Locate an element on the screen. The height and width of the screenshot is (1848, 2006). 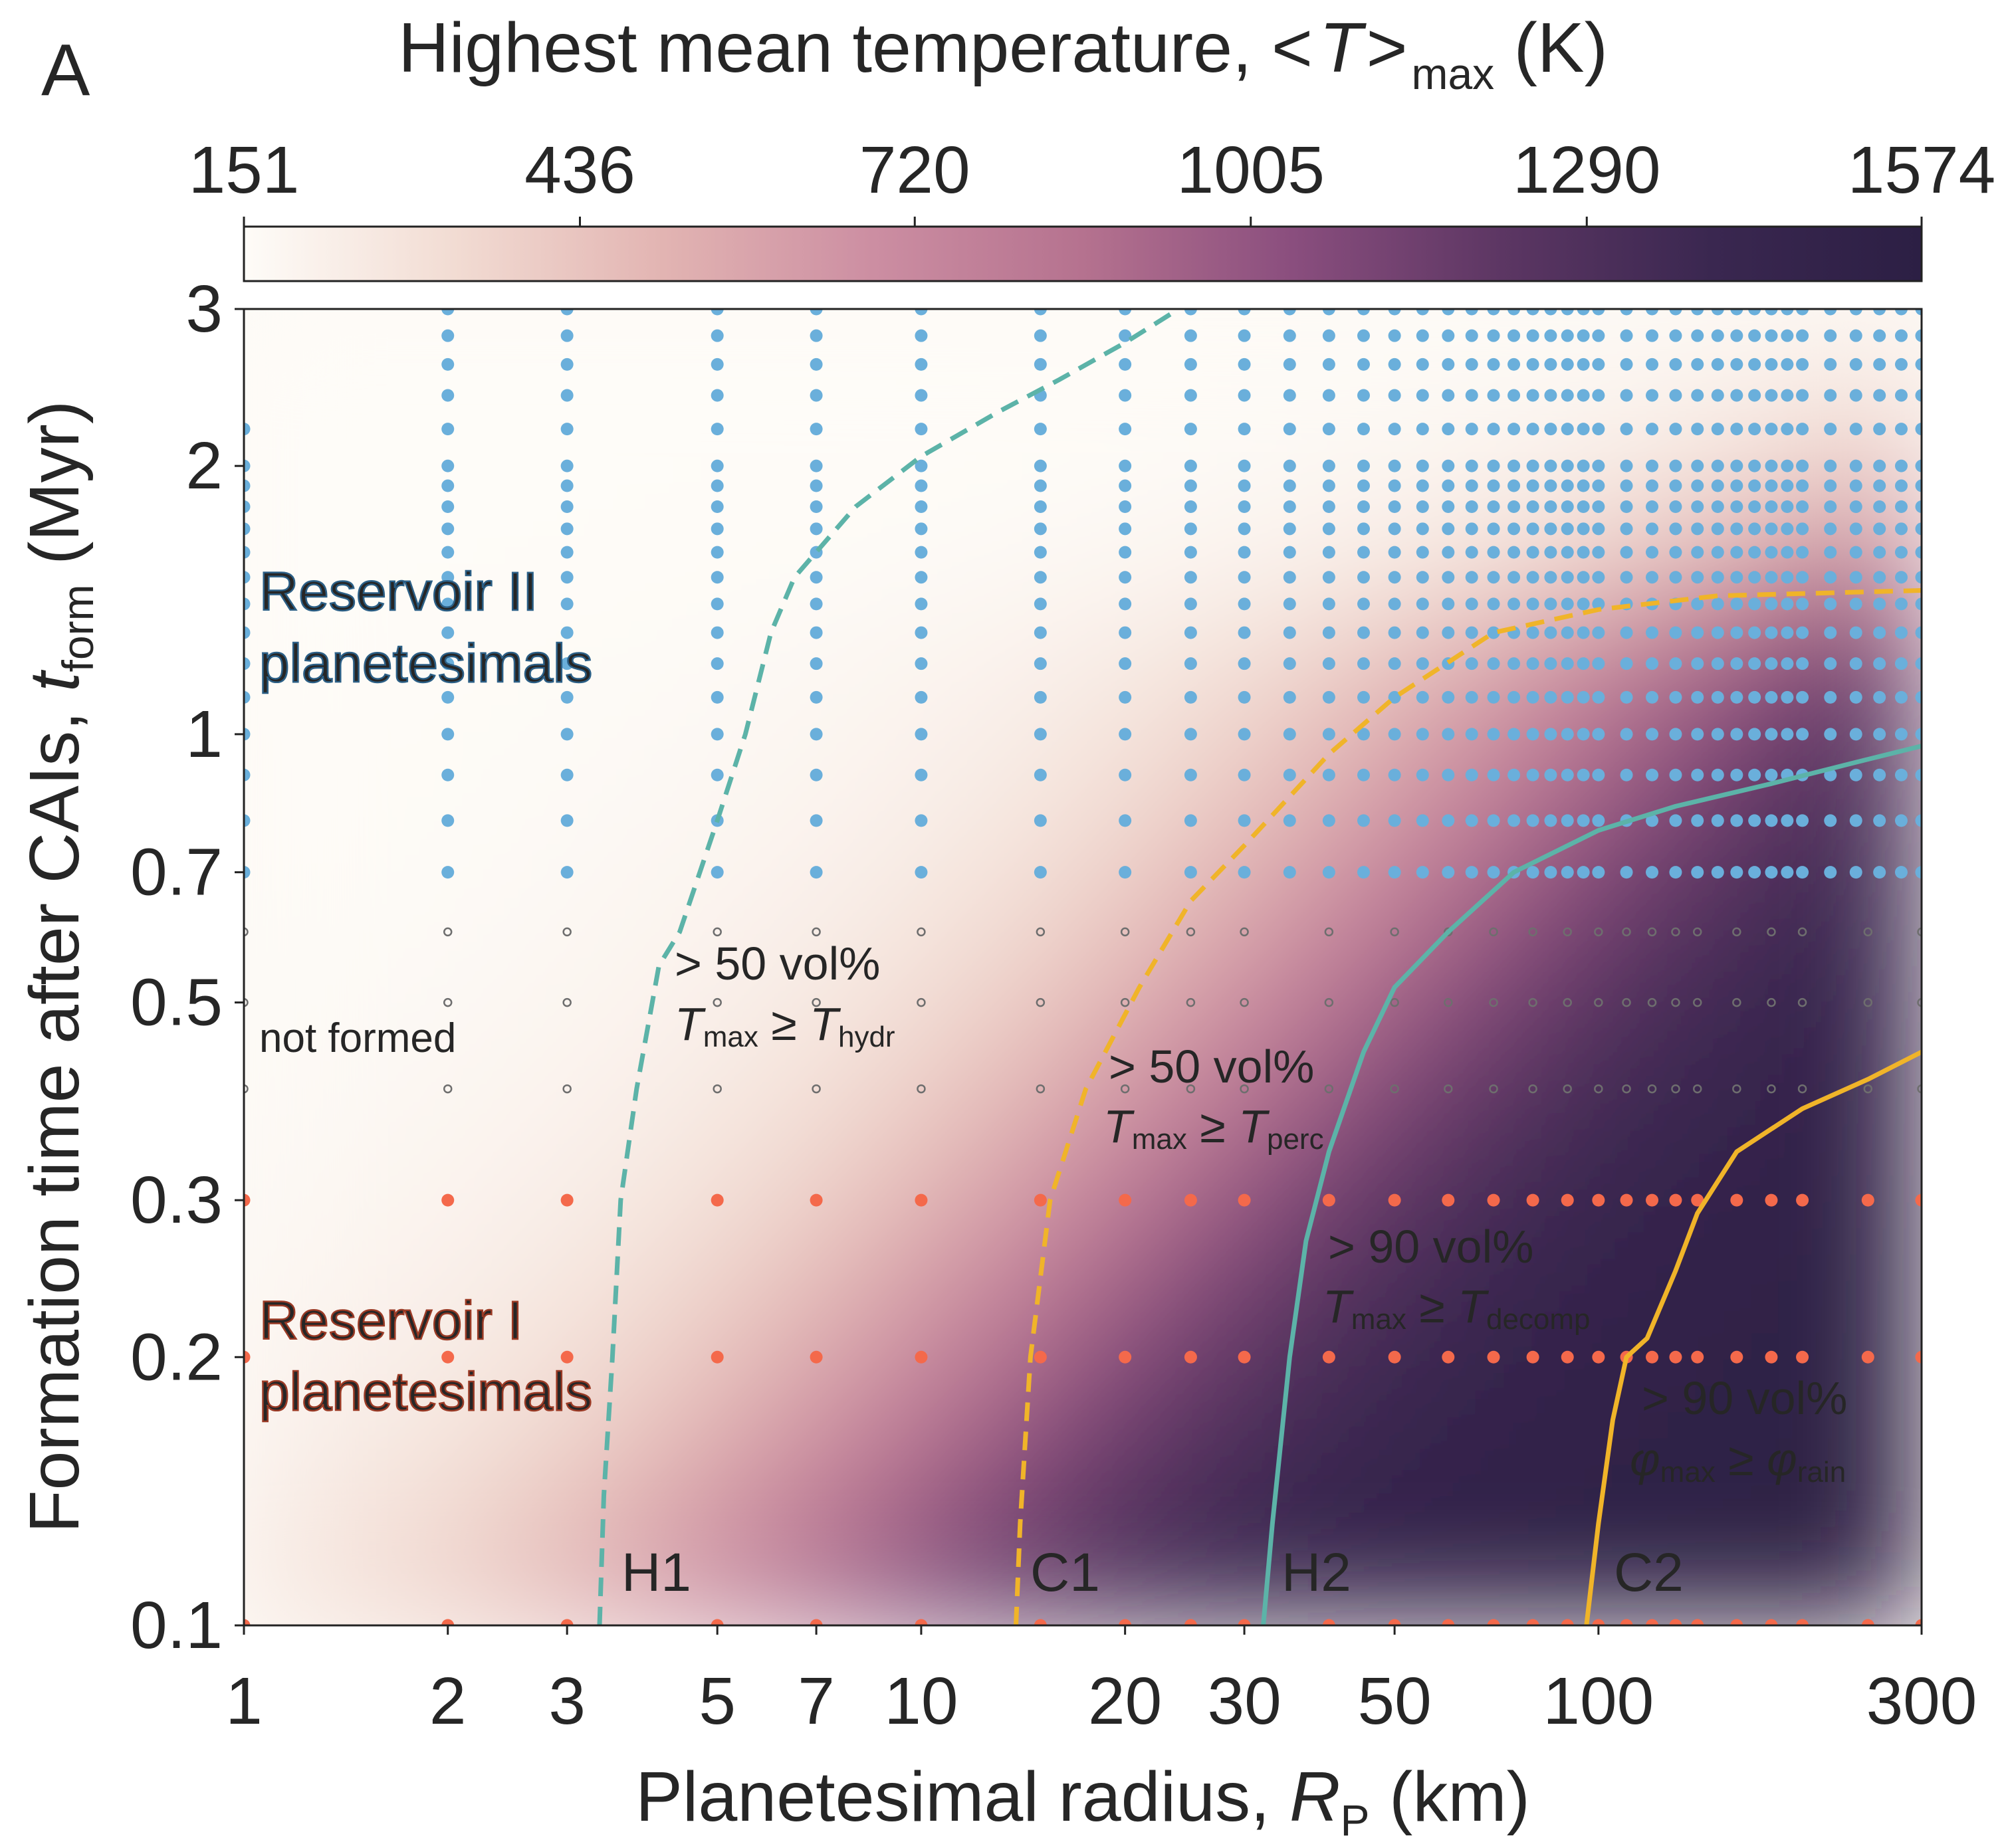
colorbar-title-lt: < is located at coordinates (1292, 48).